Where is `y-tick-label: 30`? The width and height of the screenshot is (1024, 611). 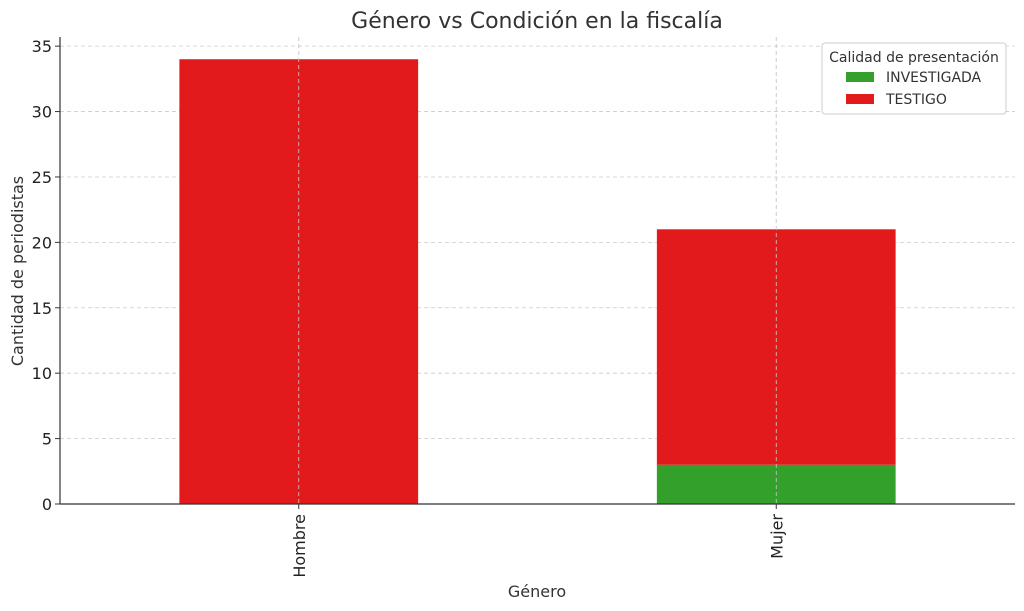 y-tick-label: 30 is located at coordinates (42, 112).